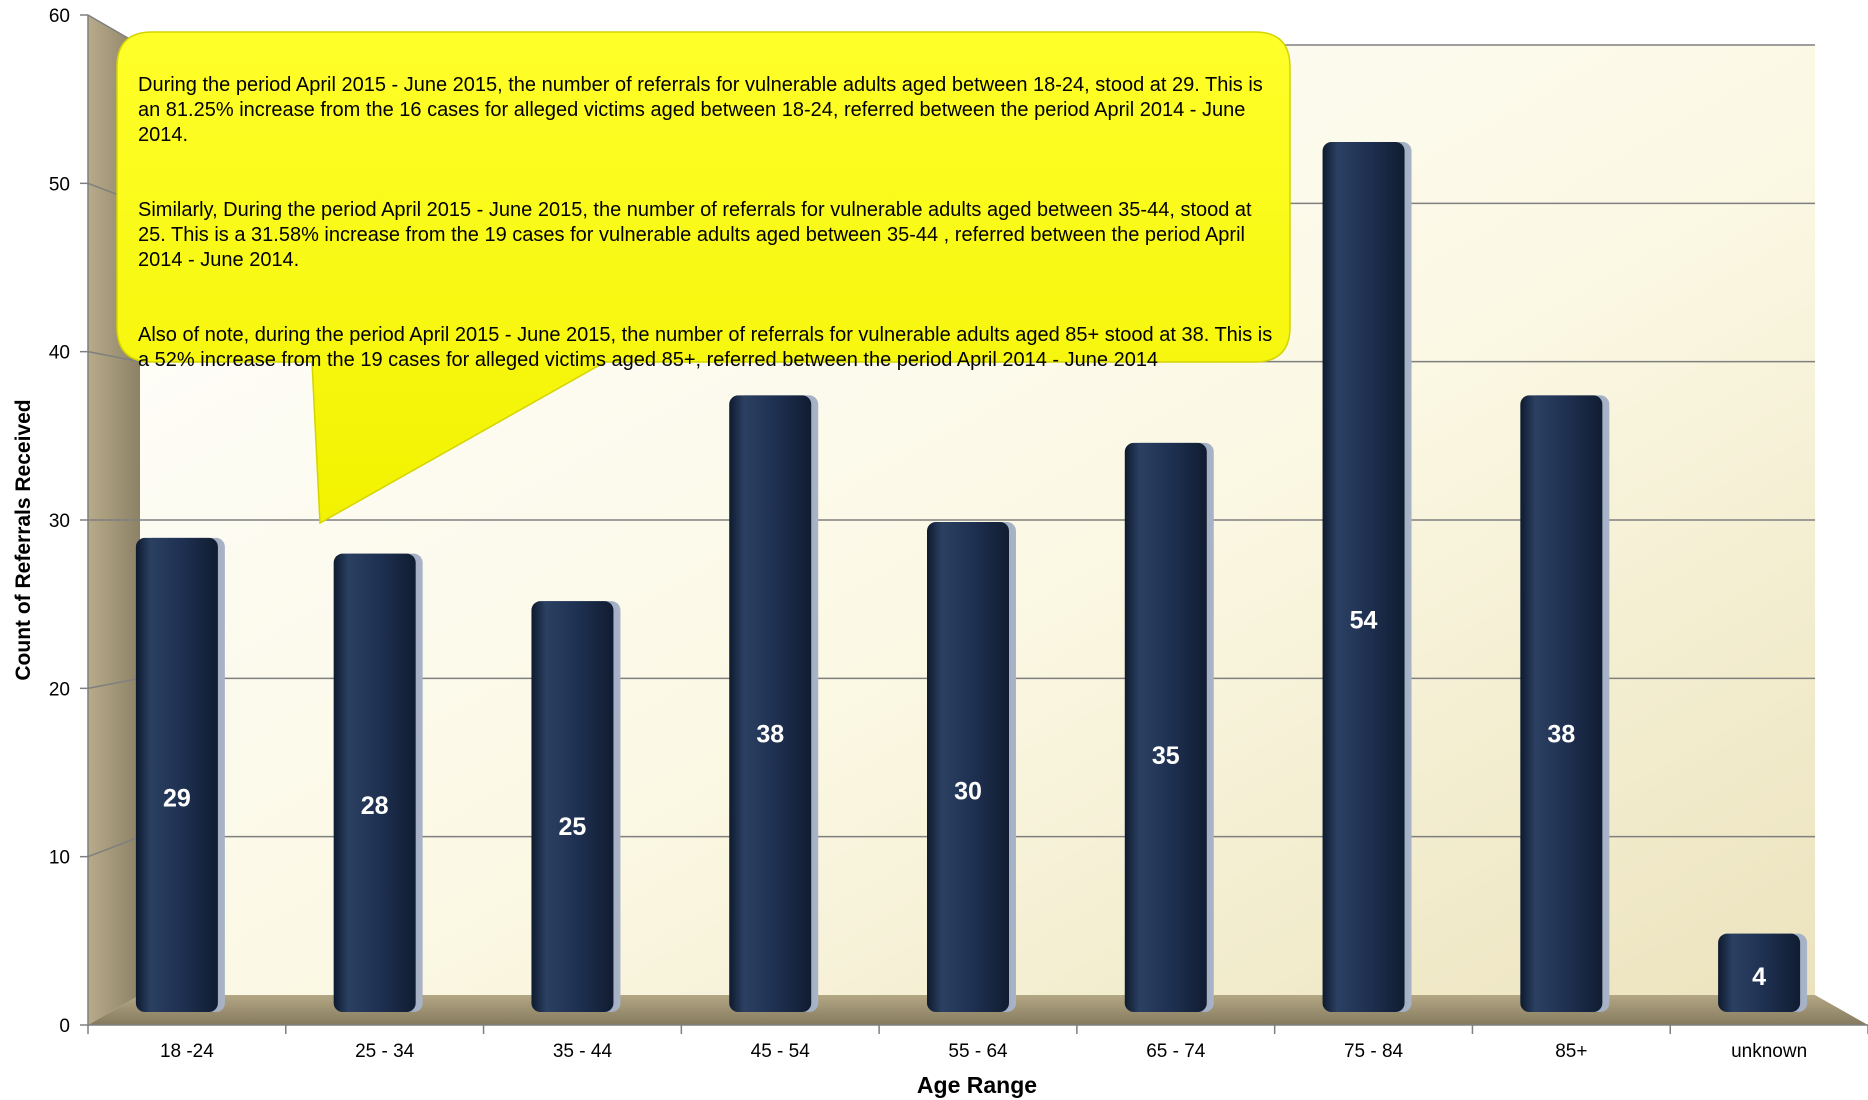 The height and width of the screenshot is (1100, 1868). I want to click on y-tick-label: 20, so click(59, 689).